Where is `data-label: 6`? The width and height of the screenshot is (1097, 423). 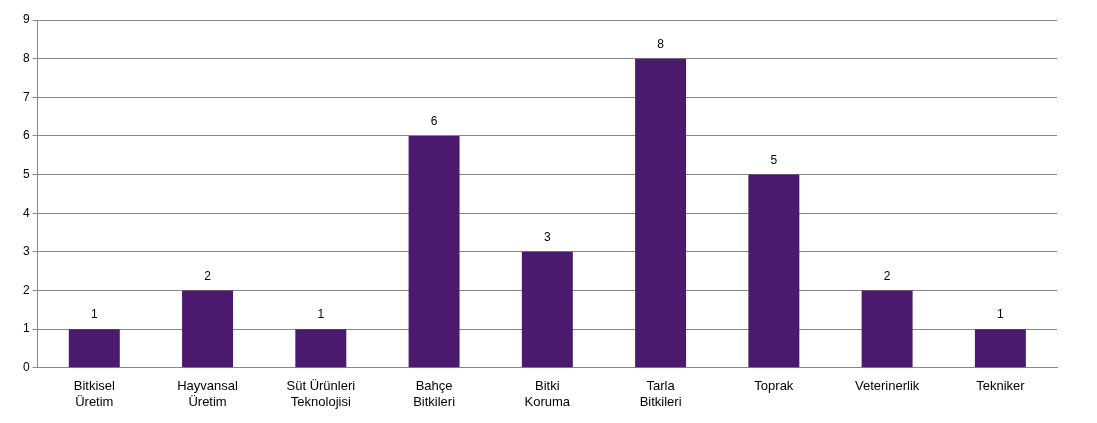 data-label: 6 is located at coordinates (434, 121).